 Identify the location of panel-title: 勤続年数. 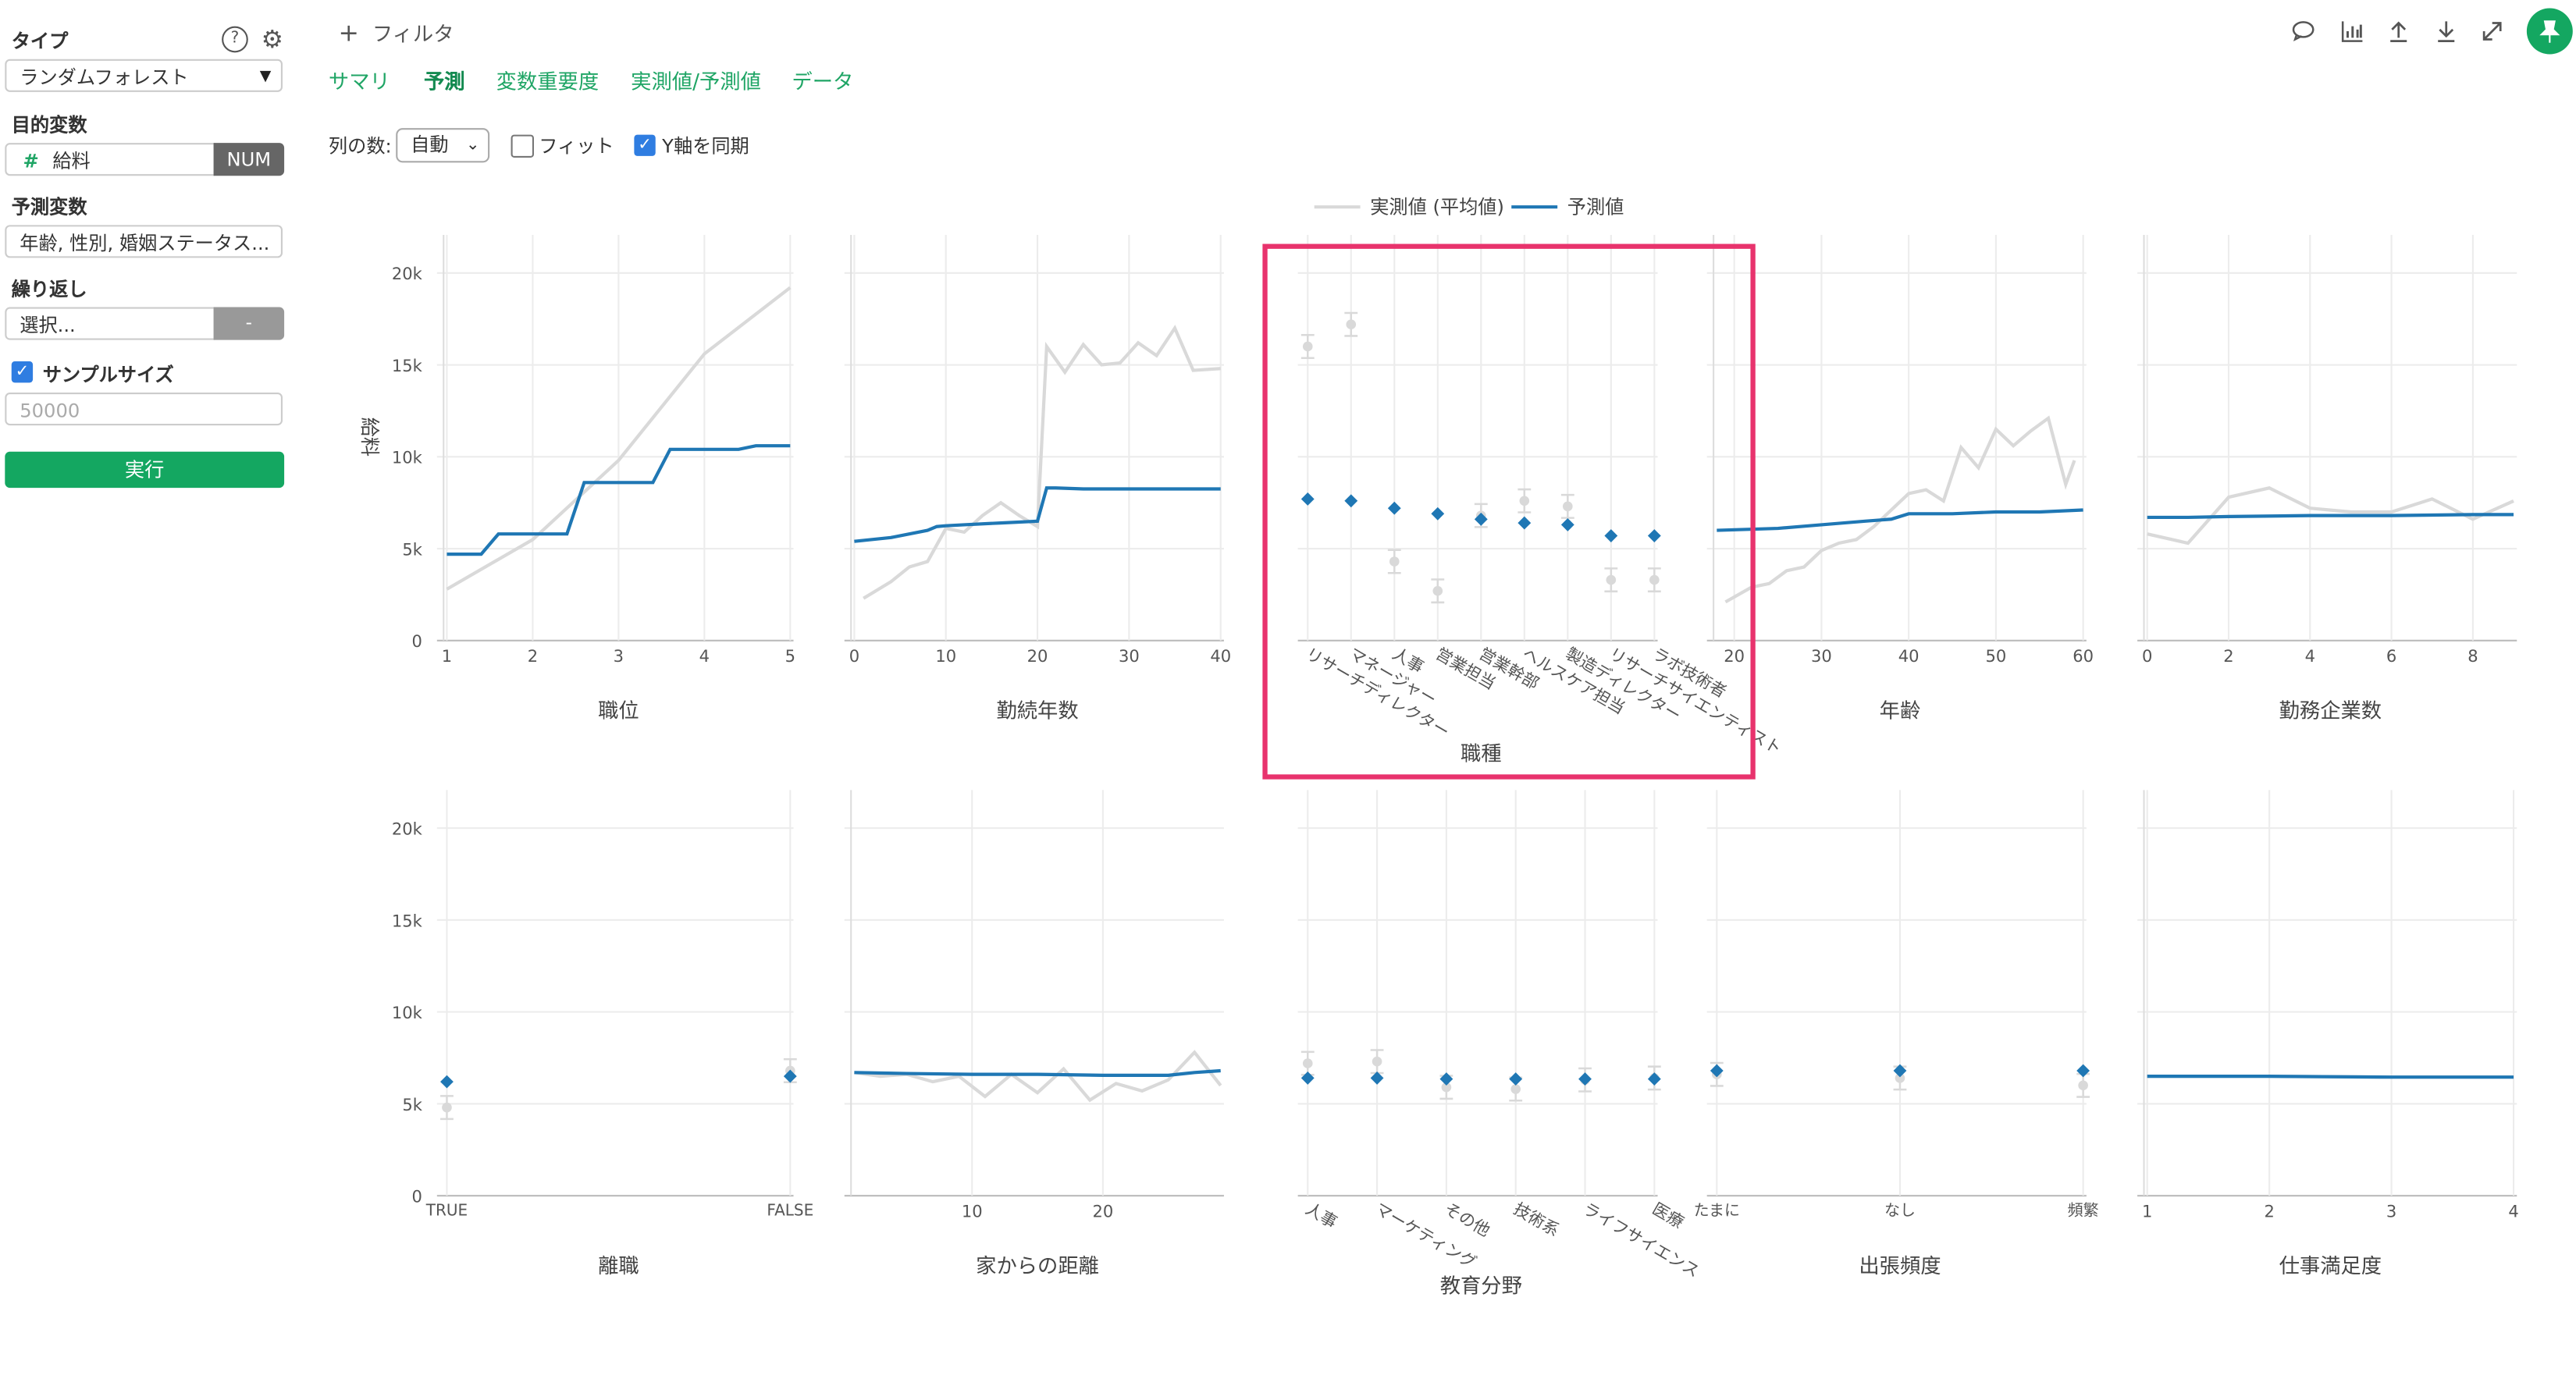
(1037, 711).